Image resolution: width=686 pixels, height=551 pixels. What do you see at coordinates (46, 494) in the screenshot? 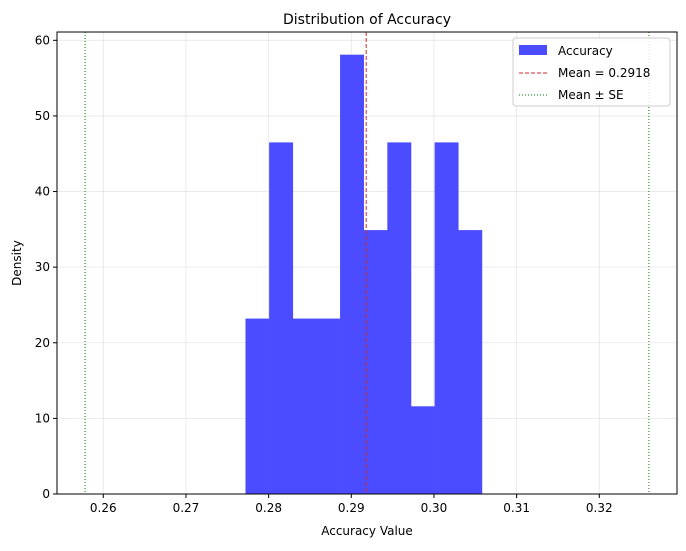
I see `y-tick-label: 0` at bounding box center [46, 494].